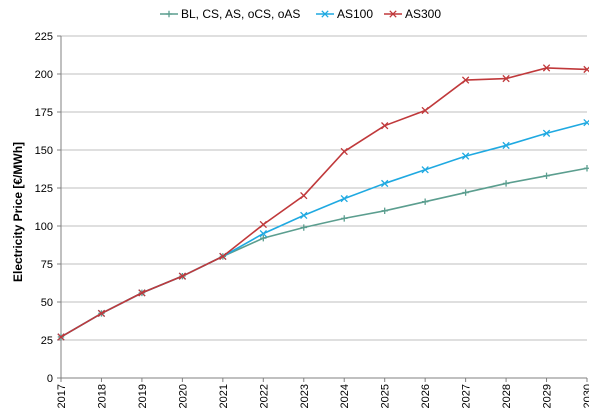 The image size is (589, 414). Describe the element at coordinates (44, 189) in the screenshot. I see `y-tick-label: 125` at that location.